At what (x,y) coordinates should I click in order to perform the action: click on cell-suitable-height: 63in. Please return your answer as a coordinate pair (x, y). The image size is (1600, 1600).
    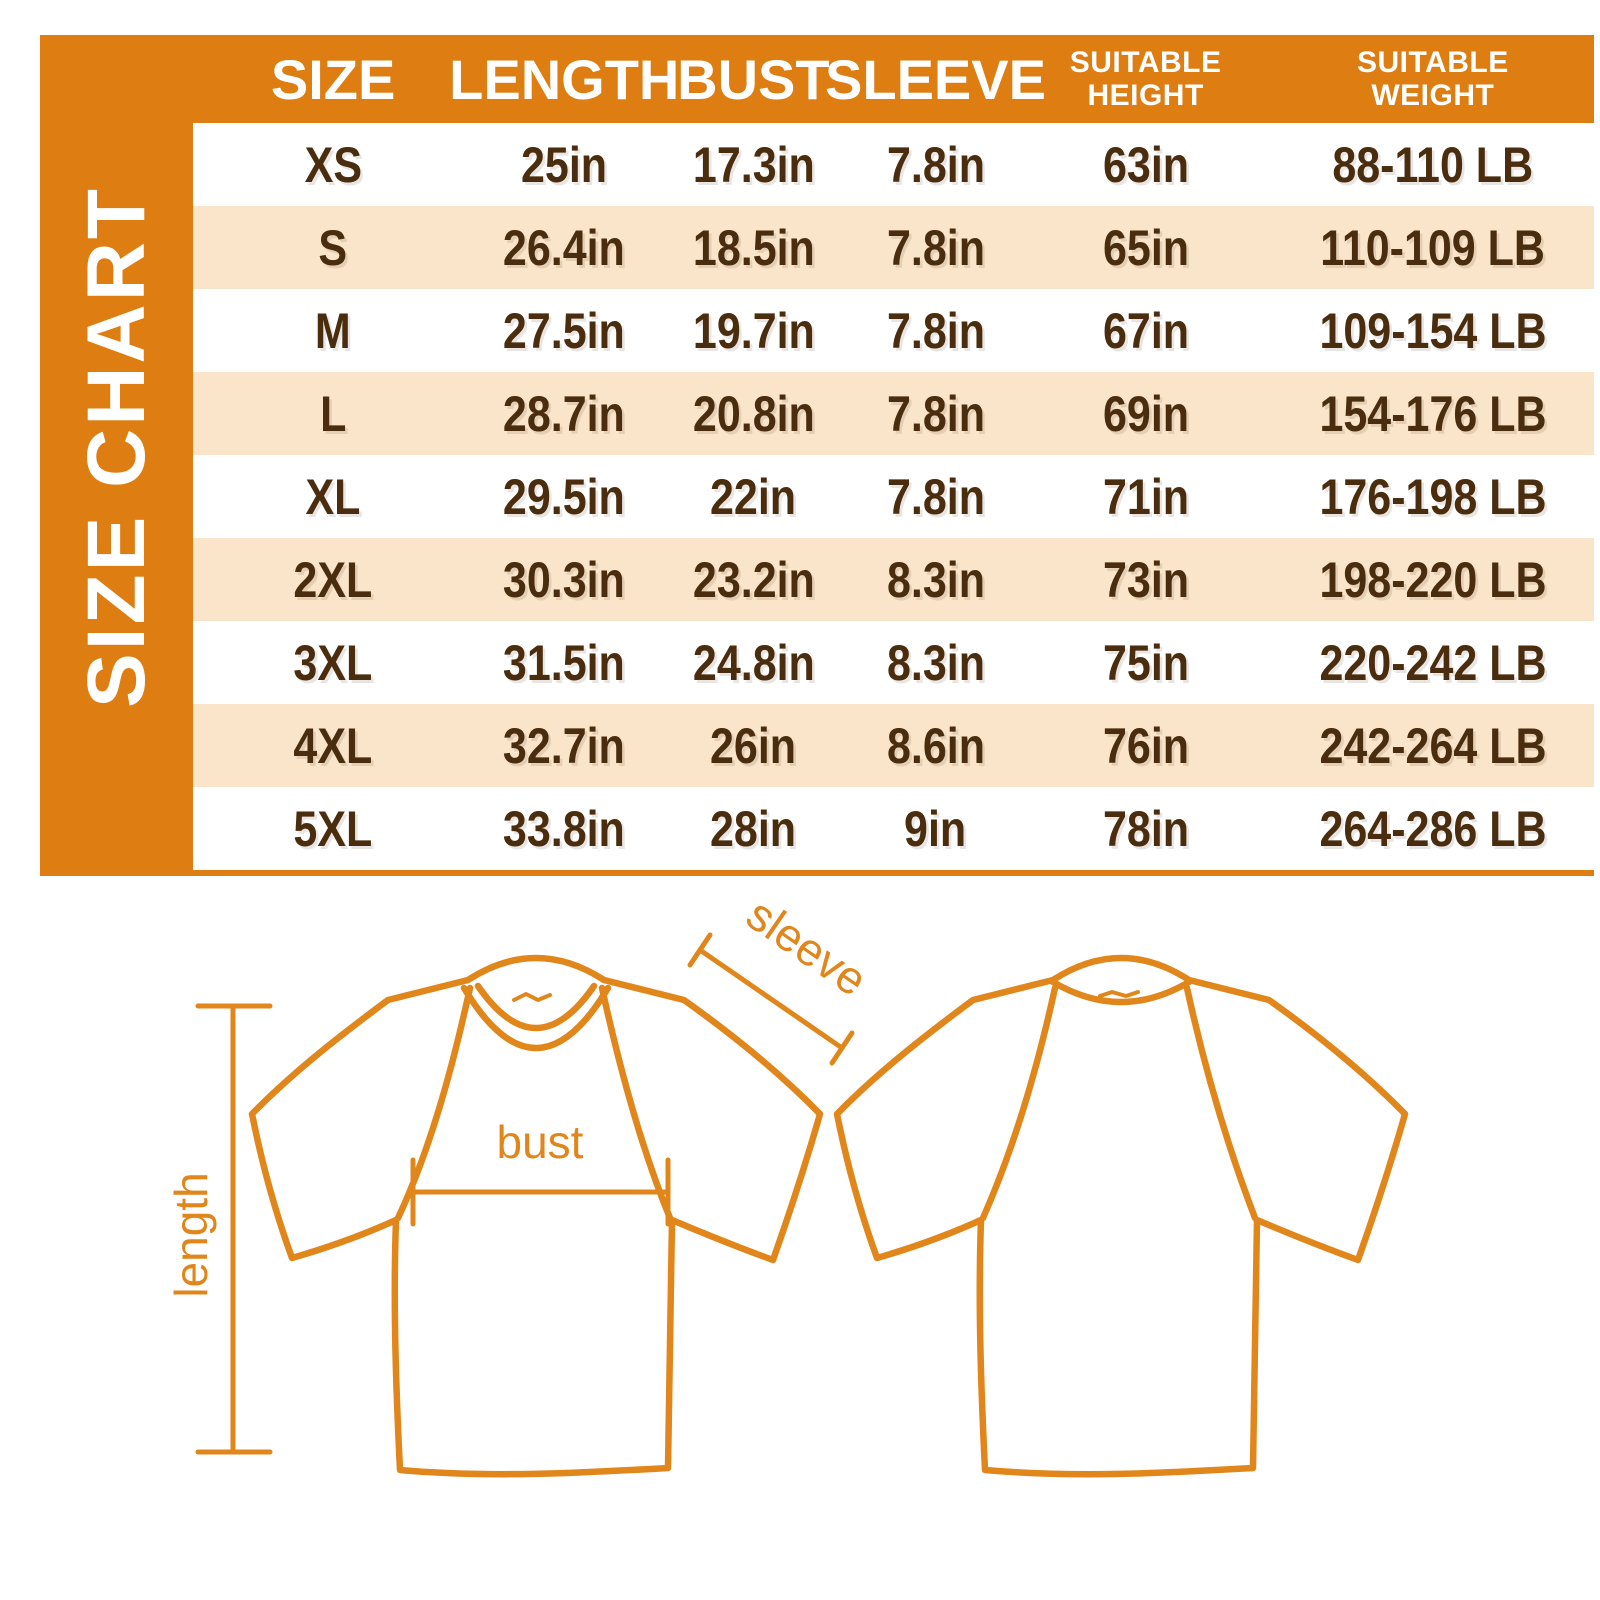
    Looking at the image, I should click on (1145, 164).